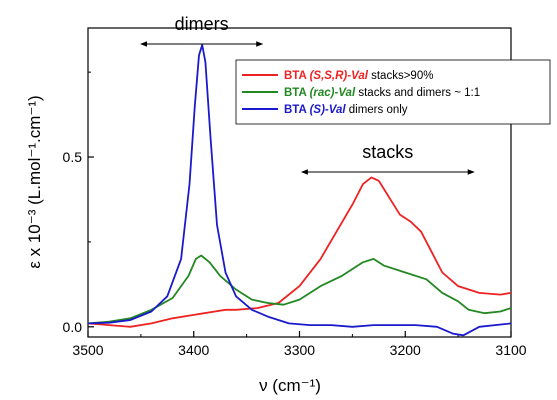 This screenshot has width=557, height=400. I want to click on annotation-label: dimers, so click(202, 24).